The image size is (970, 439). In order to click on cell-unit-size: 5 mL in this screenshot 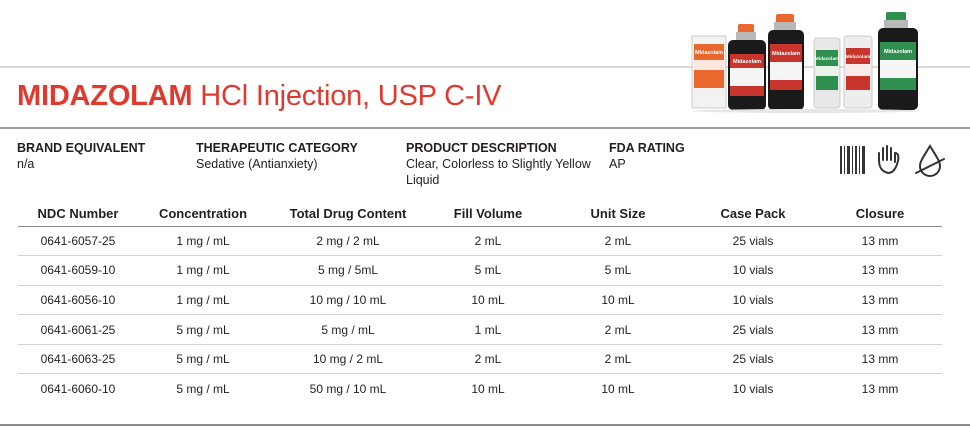, I will do `click(618, 270)`.